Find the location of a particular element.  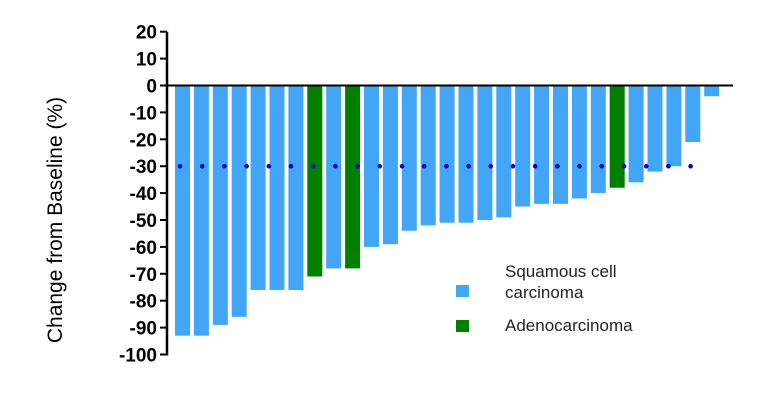

y-tick-label: -50 is located at coordinates (143, 221).